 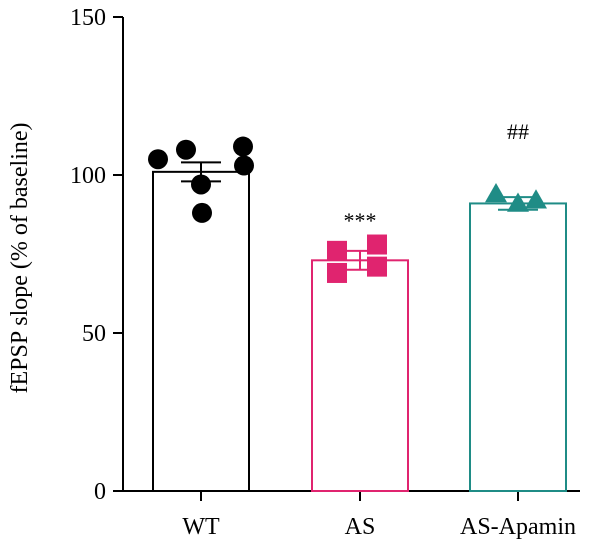 What do you see at coordinates (518, 527) in the screenshot?
I see `x-tick-label: AS-Apamin` at bounding box center [518, 527].